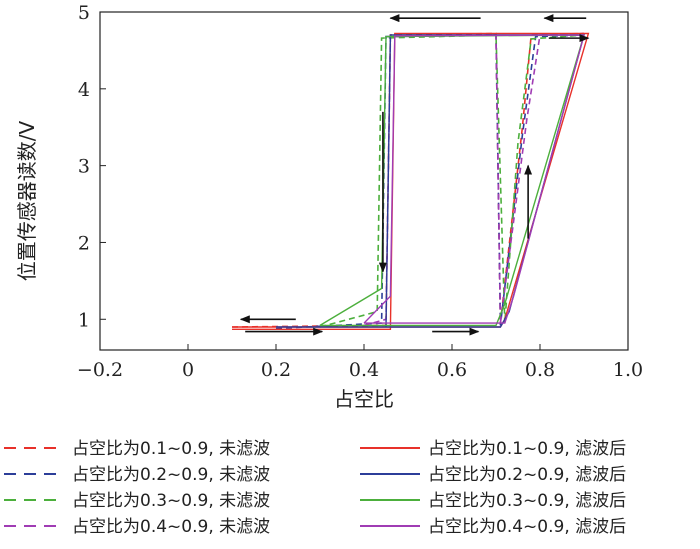 The width and height of the screenshot is (700, 549). What do you see at coordinates (84, 90) in the screenshot?
I see `y-tick-label: 4` at bounding box center [84, 90].